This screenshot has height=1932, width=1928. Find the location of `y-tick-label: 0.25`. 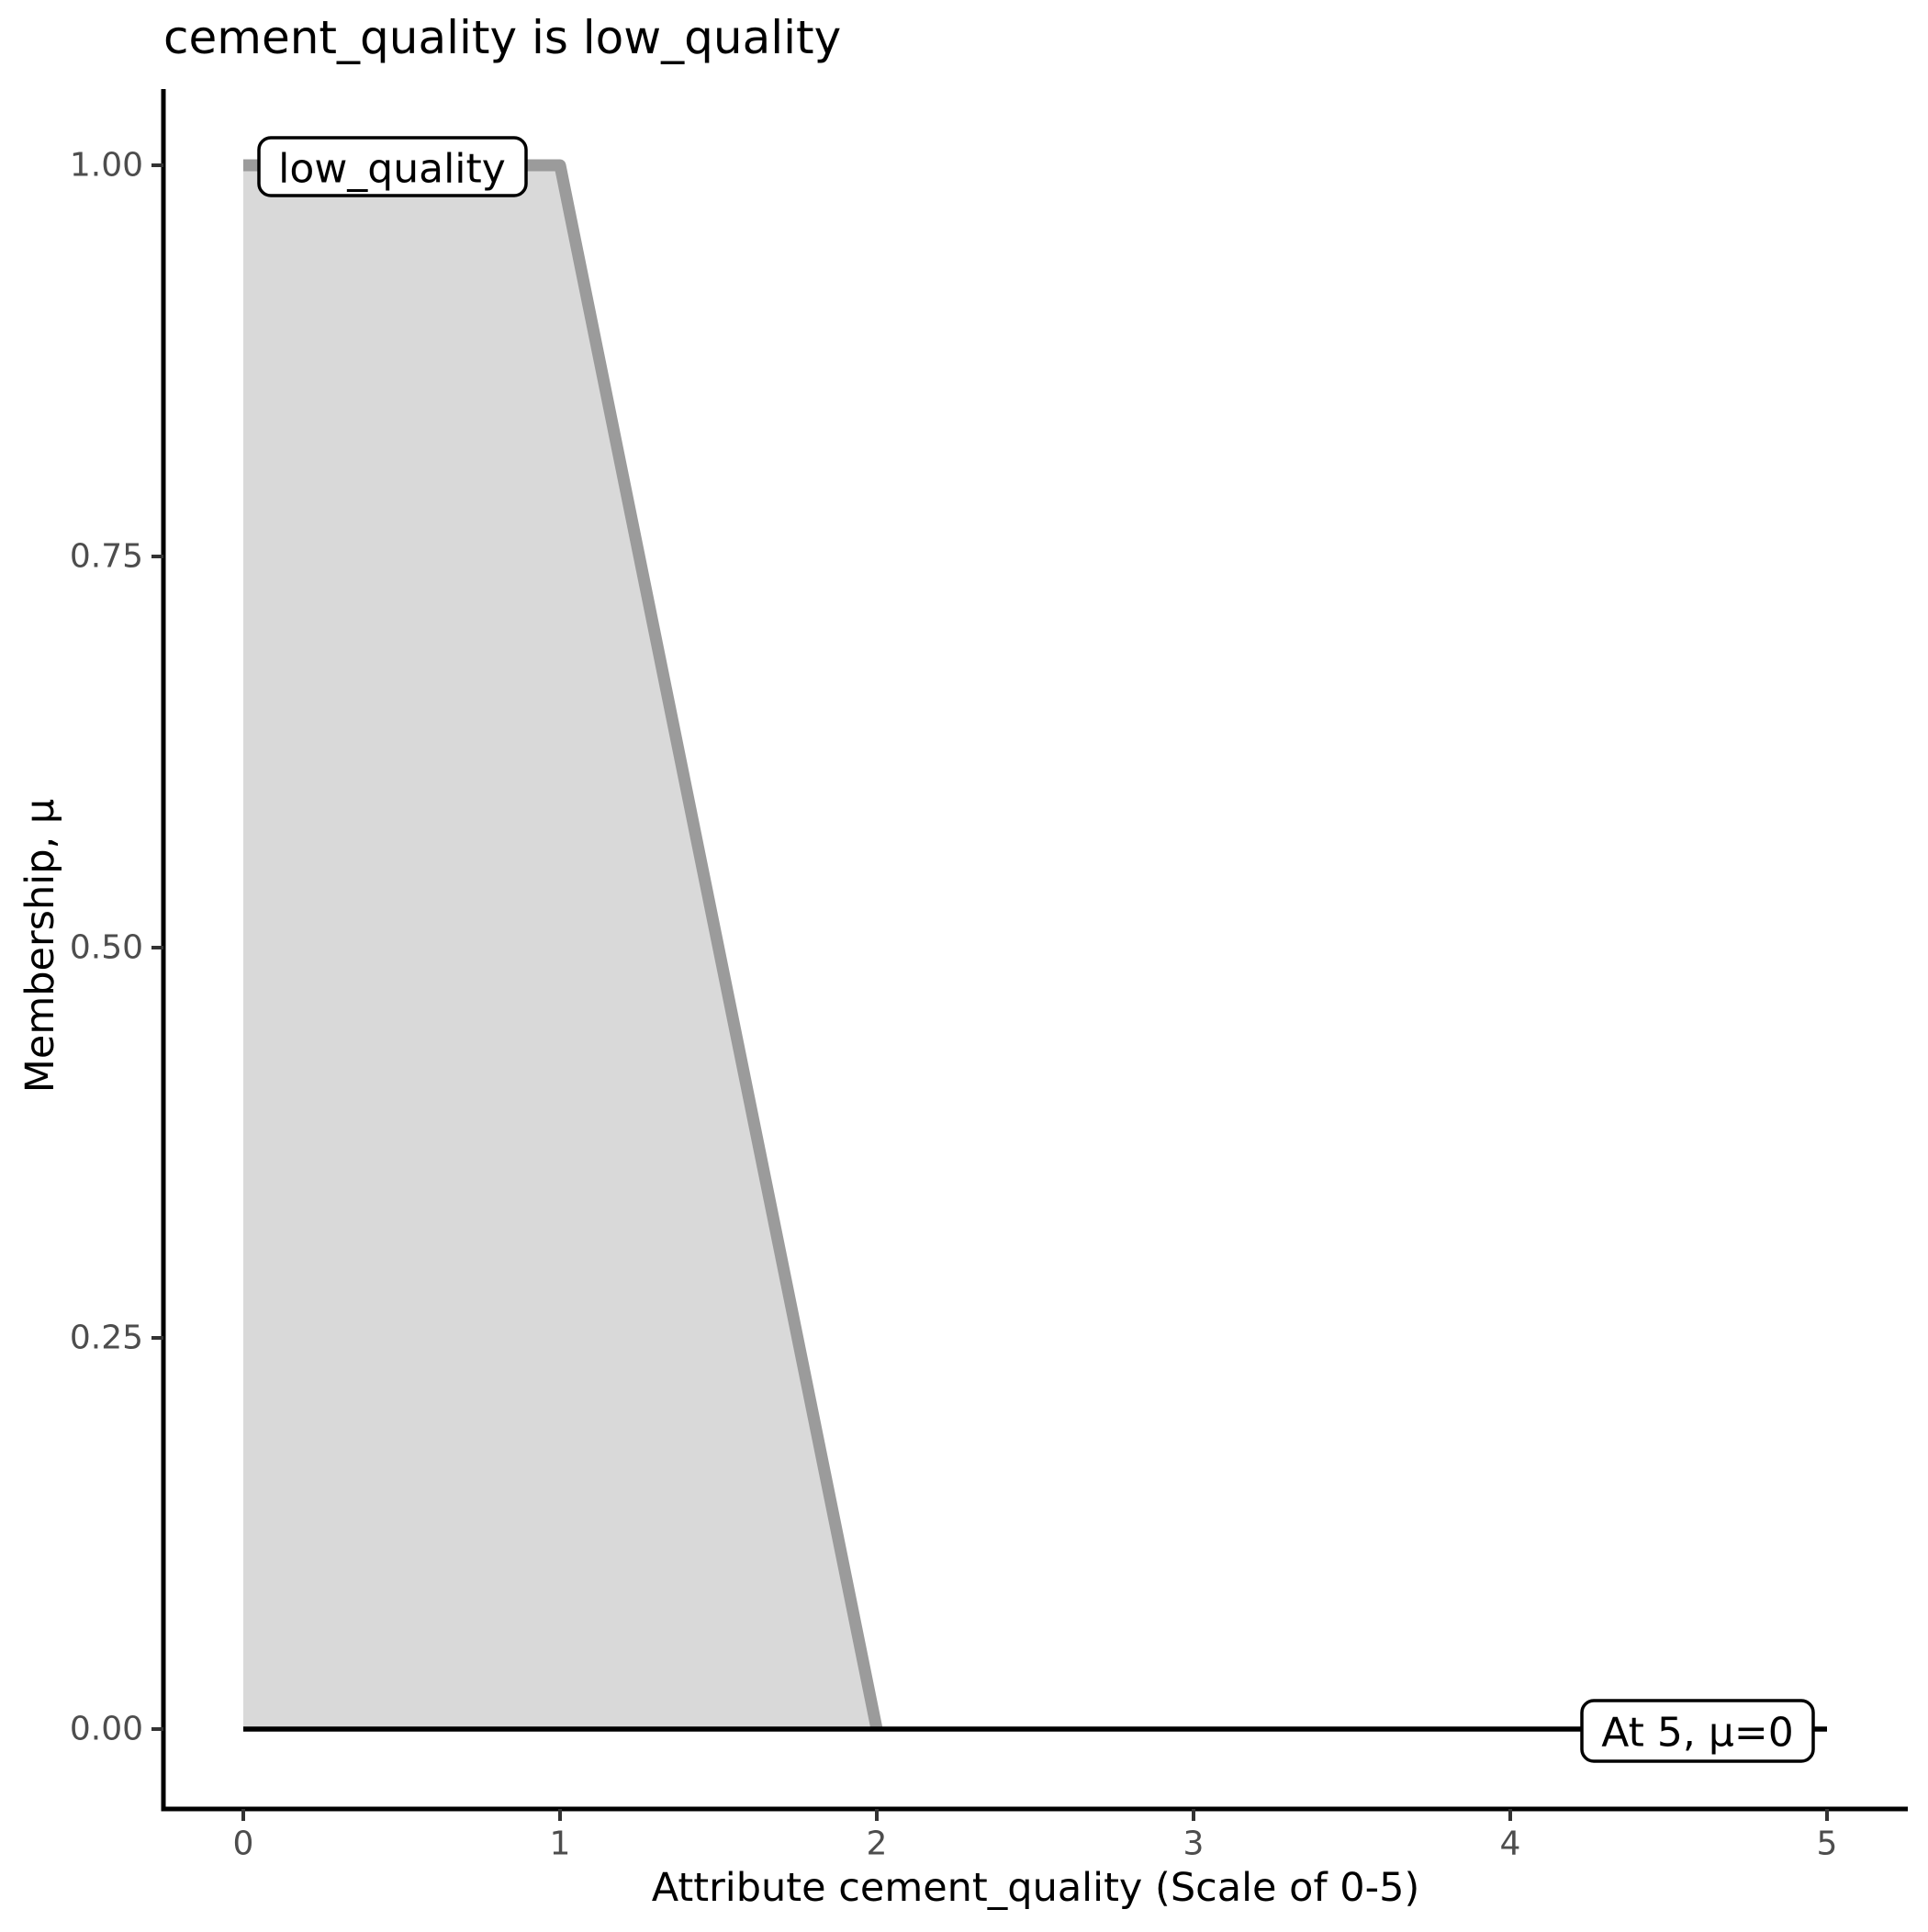

y-tick-label: 0.25 is located at coordinates (106, 1338).